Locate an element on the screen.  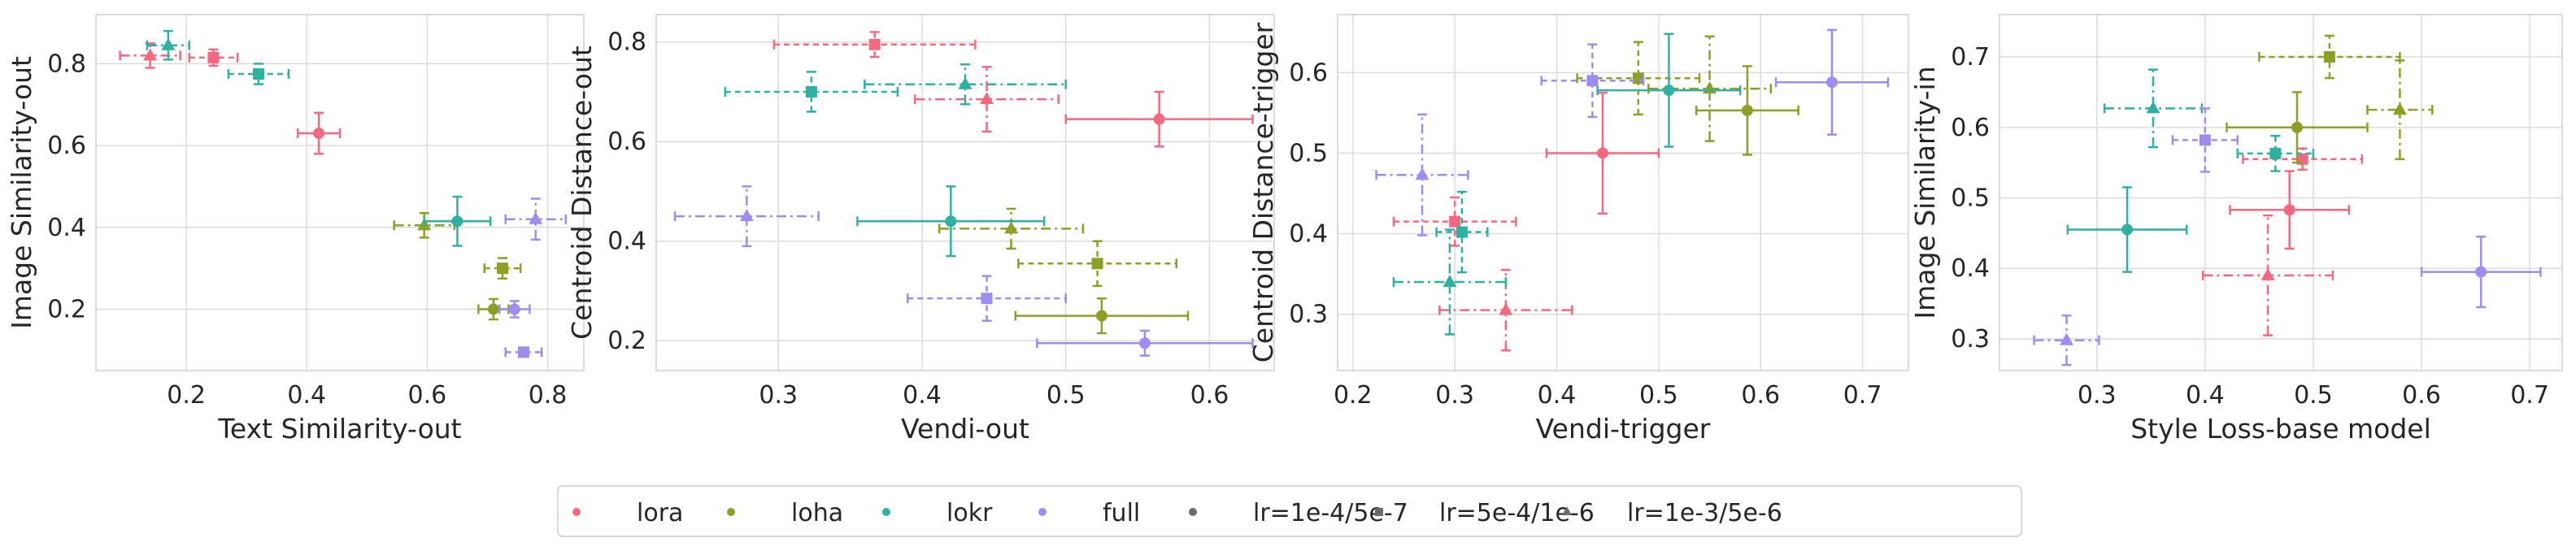
data-point-loha-triangle is located at coordinates (2400, 110).